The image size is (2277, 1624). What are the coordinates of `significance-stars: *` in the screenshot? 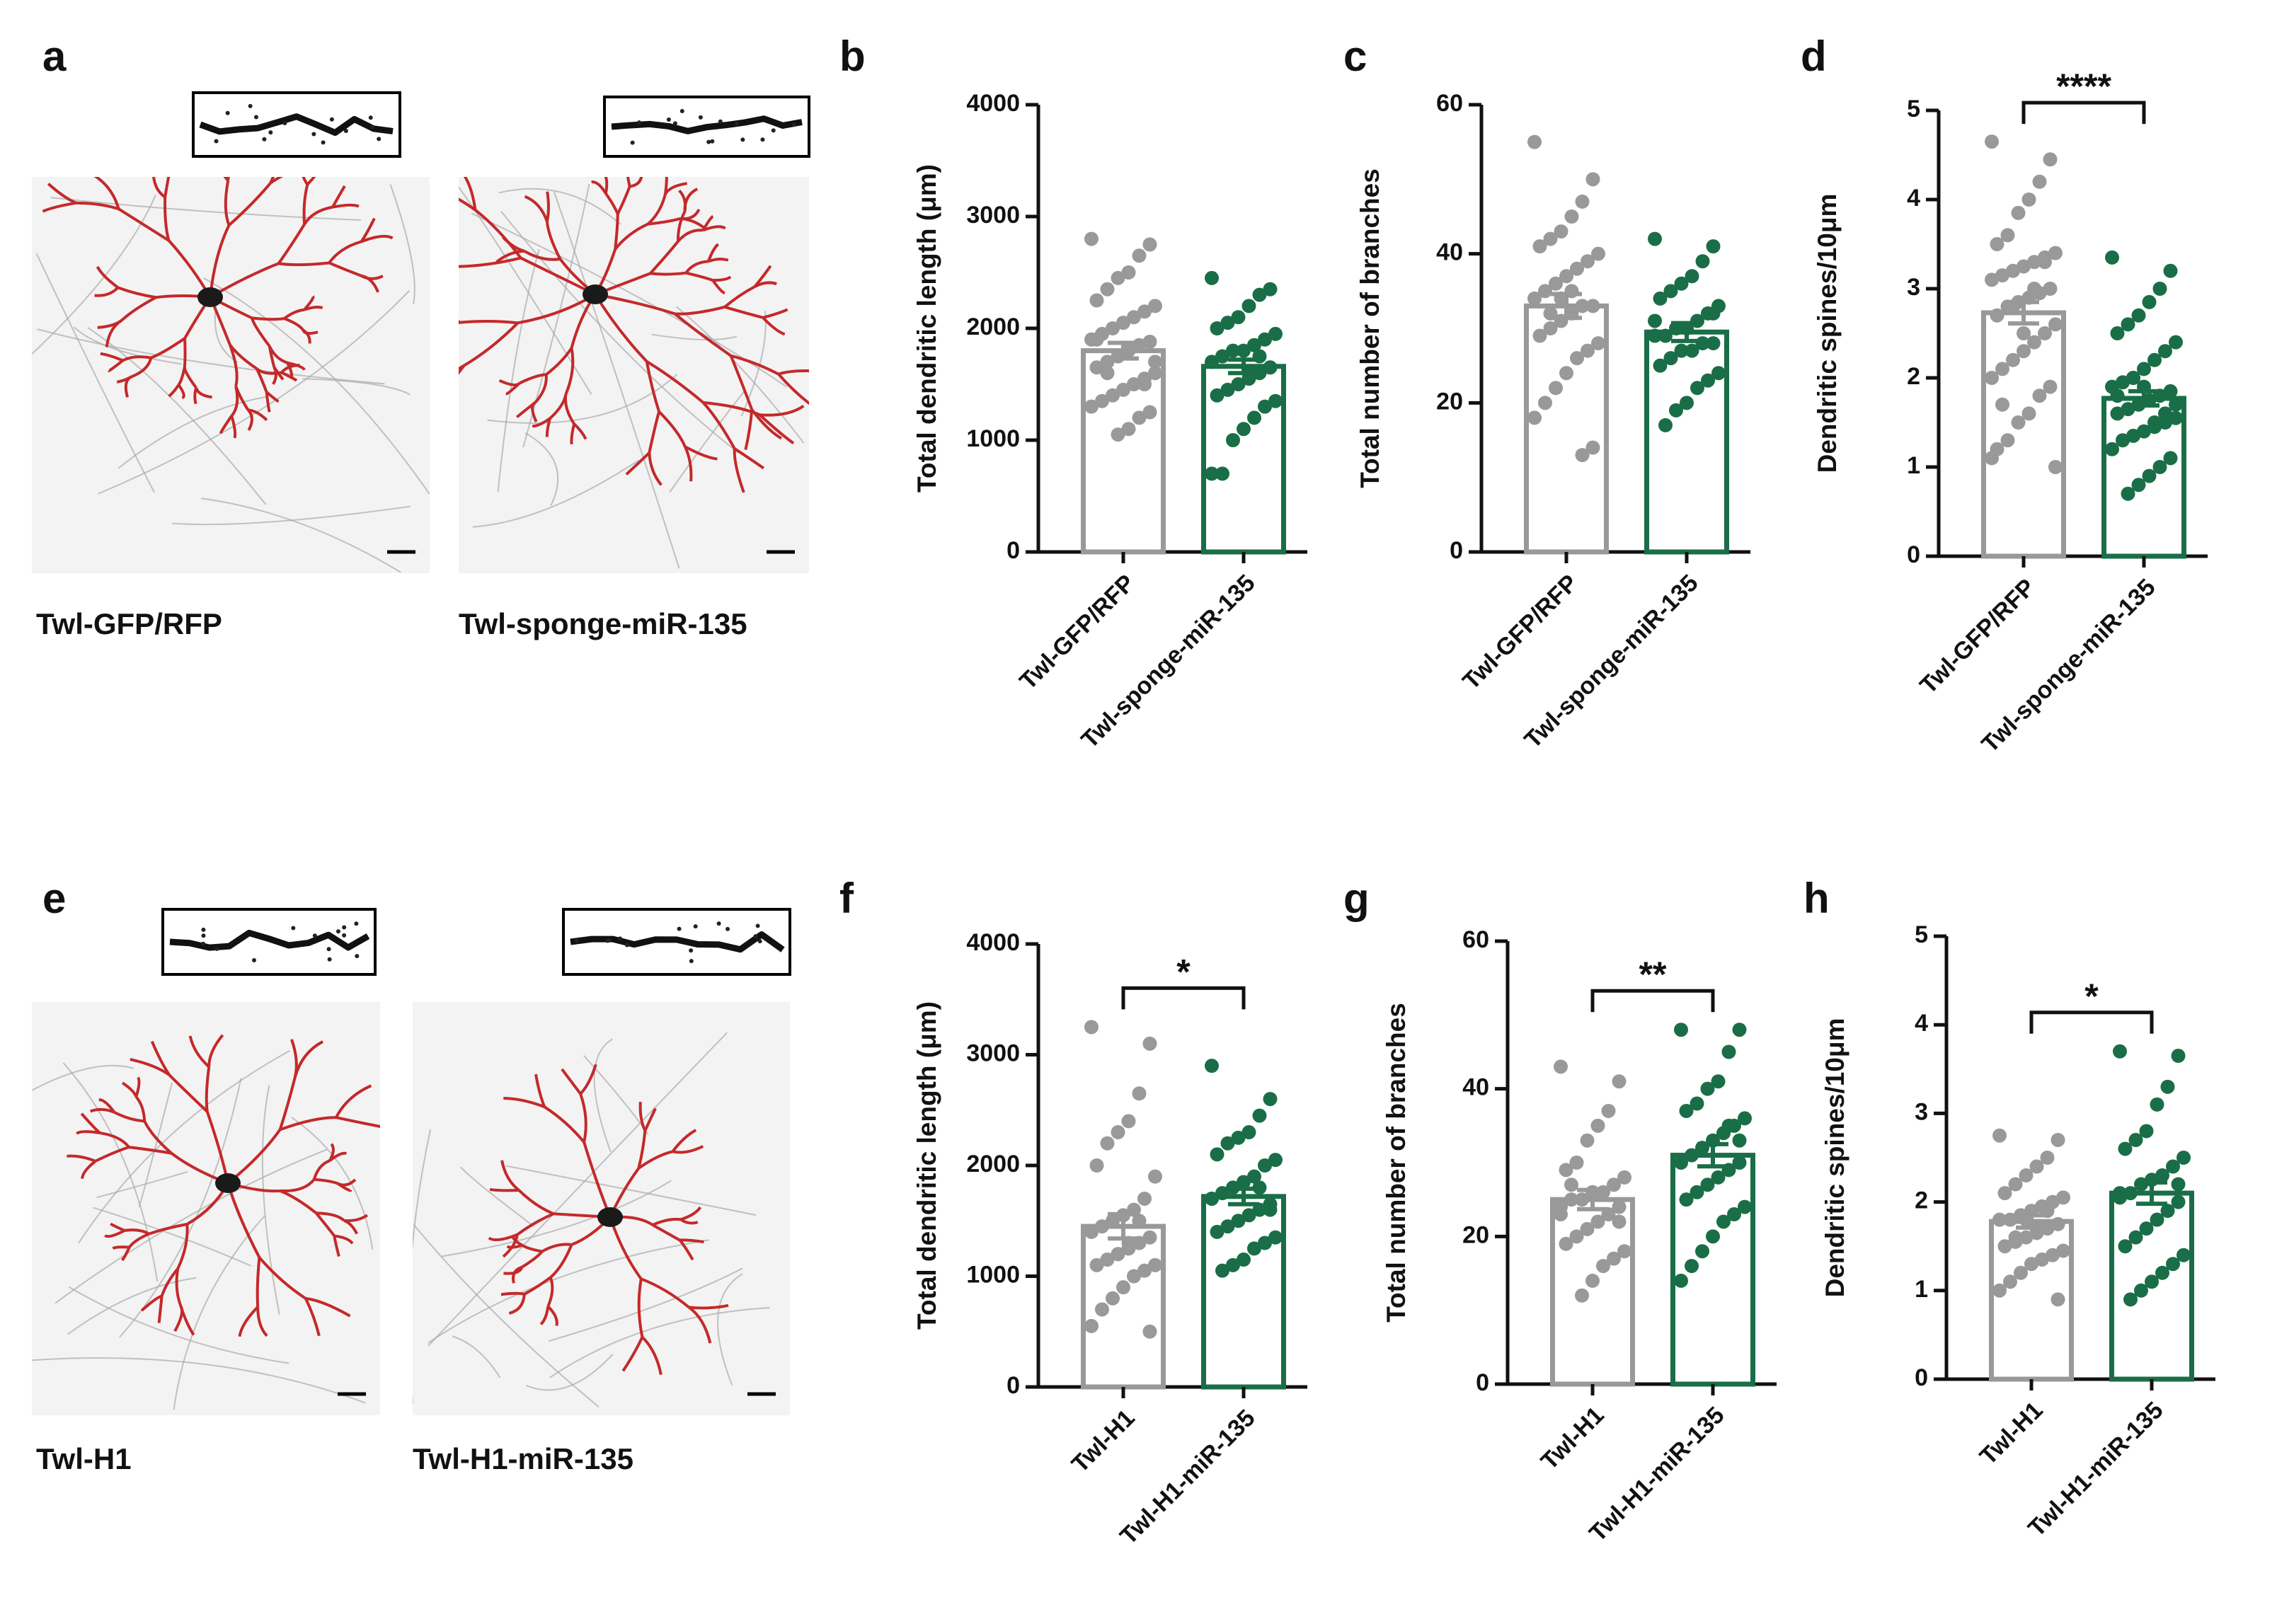 It's located at (2091, 996).